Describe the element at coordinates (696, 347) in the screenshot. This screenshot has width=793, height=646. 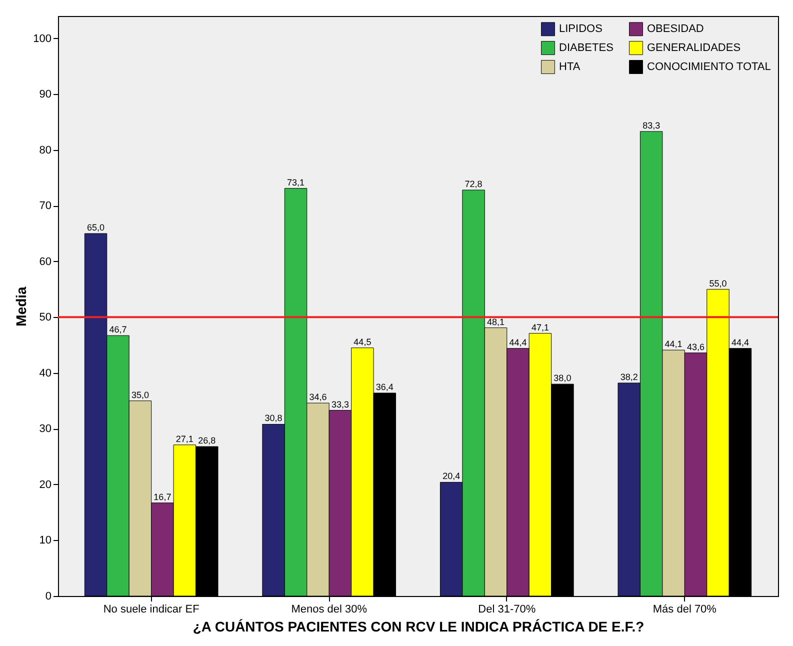
I see `data-label: 43,6` at that location.